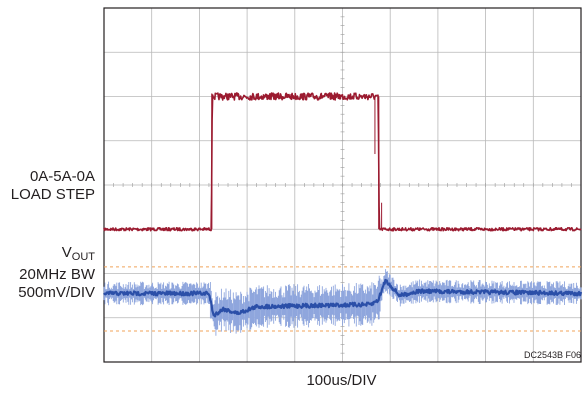 The width and height of the screenshot is (583, 395). What do you see at coordinates (552, 355) in the screenshot?
I see `figure-id: DC2543B F06` at bounding box center [552, 355].